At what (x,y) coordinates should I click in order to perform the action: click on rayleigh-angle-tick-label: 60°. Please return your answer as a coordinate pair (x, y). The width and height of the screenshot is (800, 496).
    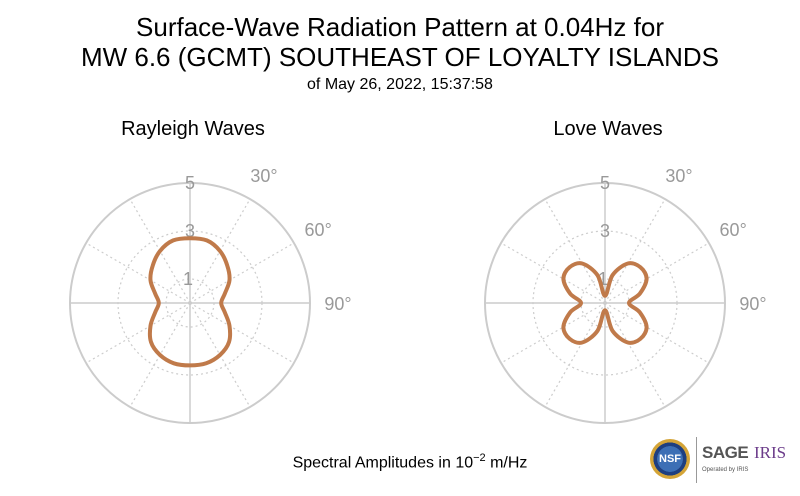
    Looking at the image, I should click on (318, 230).